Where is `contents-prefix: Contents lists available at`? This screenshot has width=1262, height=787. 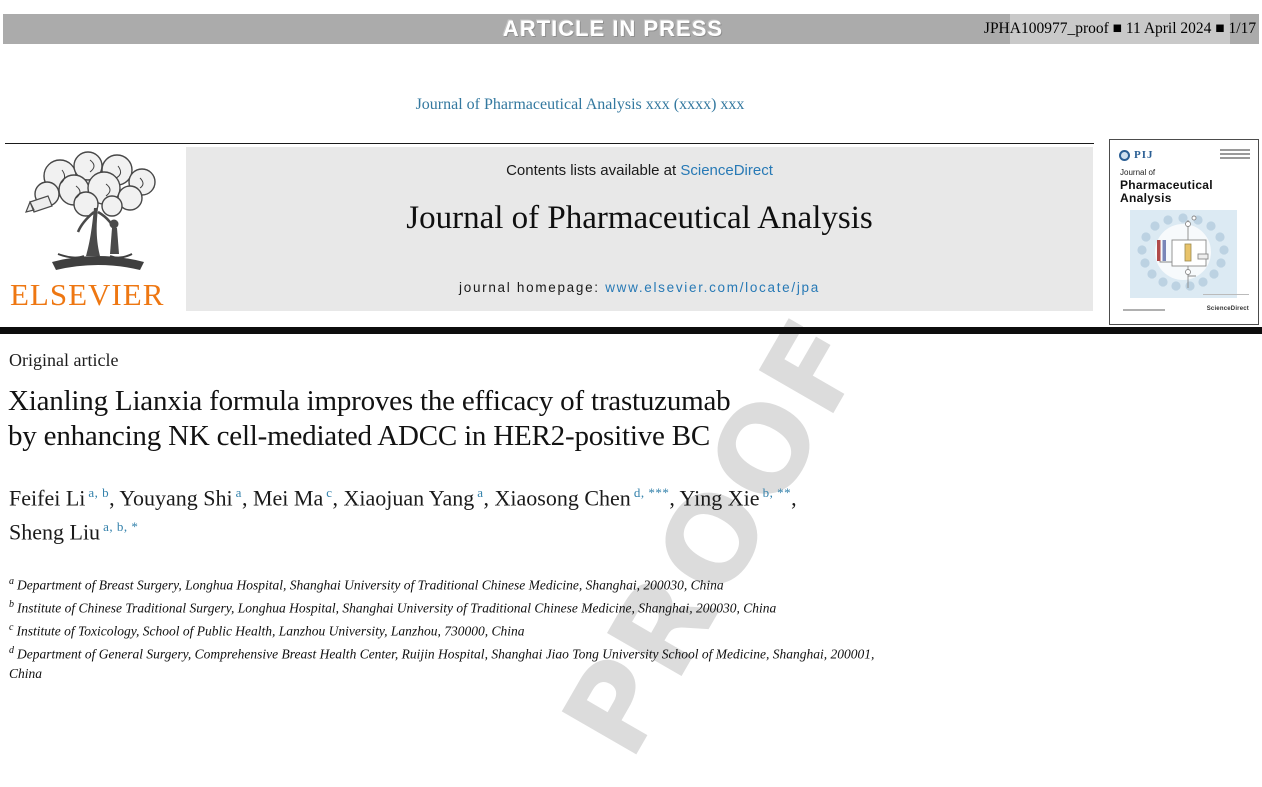
contents-prefix: Contents lists available at is located at coordinates (593, 170).